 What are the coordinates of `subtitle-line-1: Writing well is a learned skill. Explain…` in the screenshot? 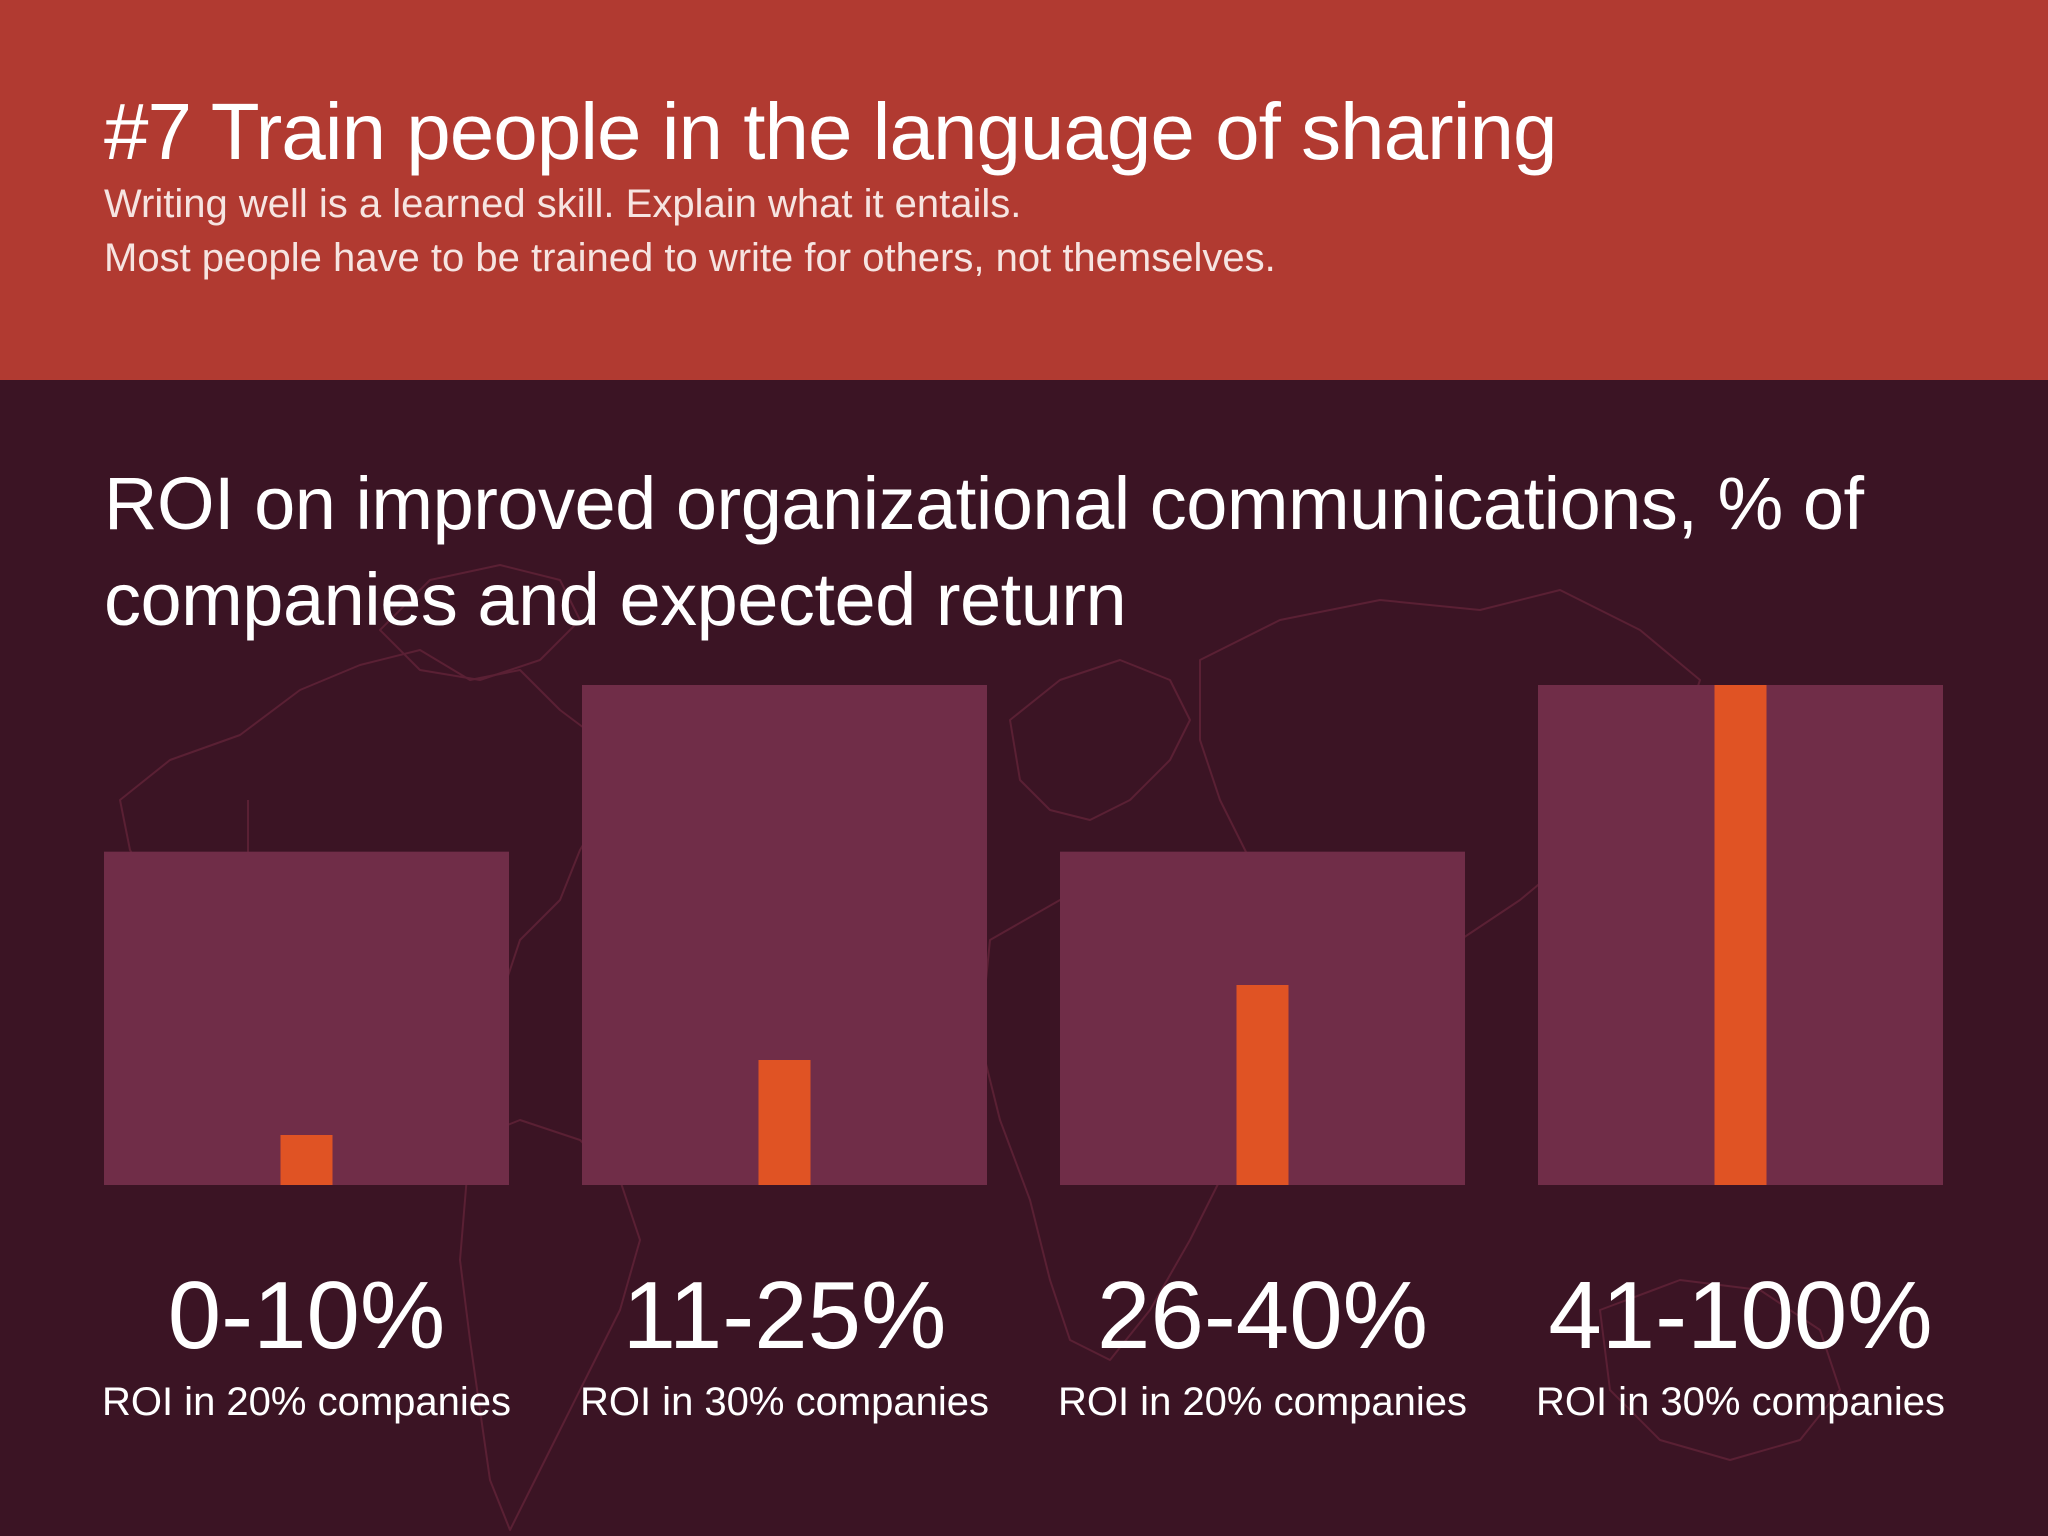 It's located at (563, 204).